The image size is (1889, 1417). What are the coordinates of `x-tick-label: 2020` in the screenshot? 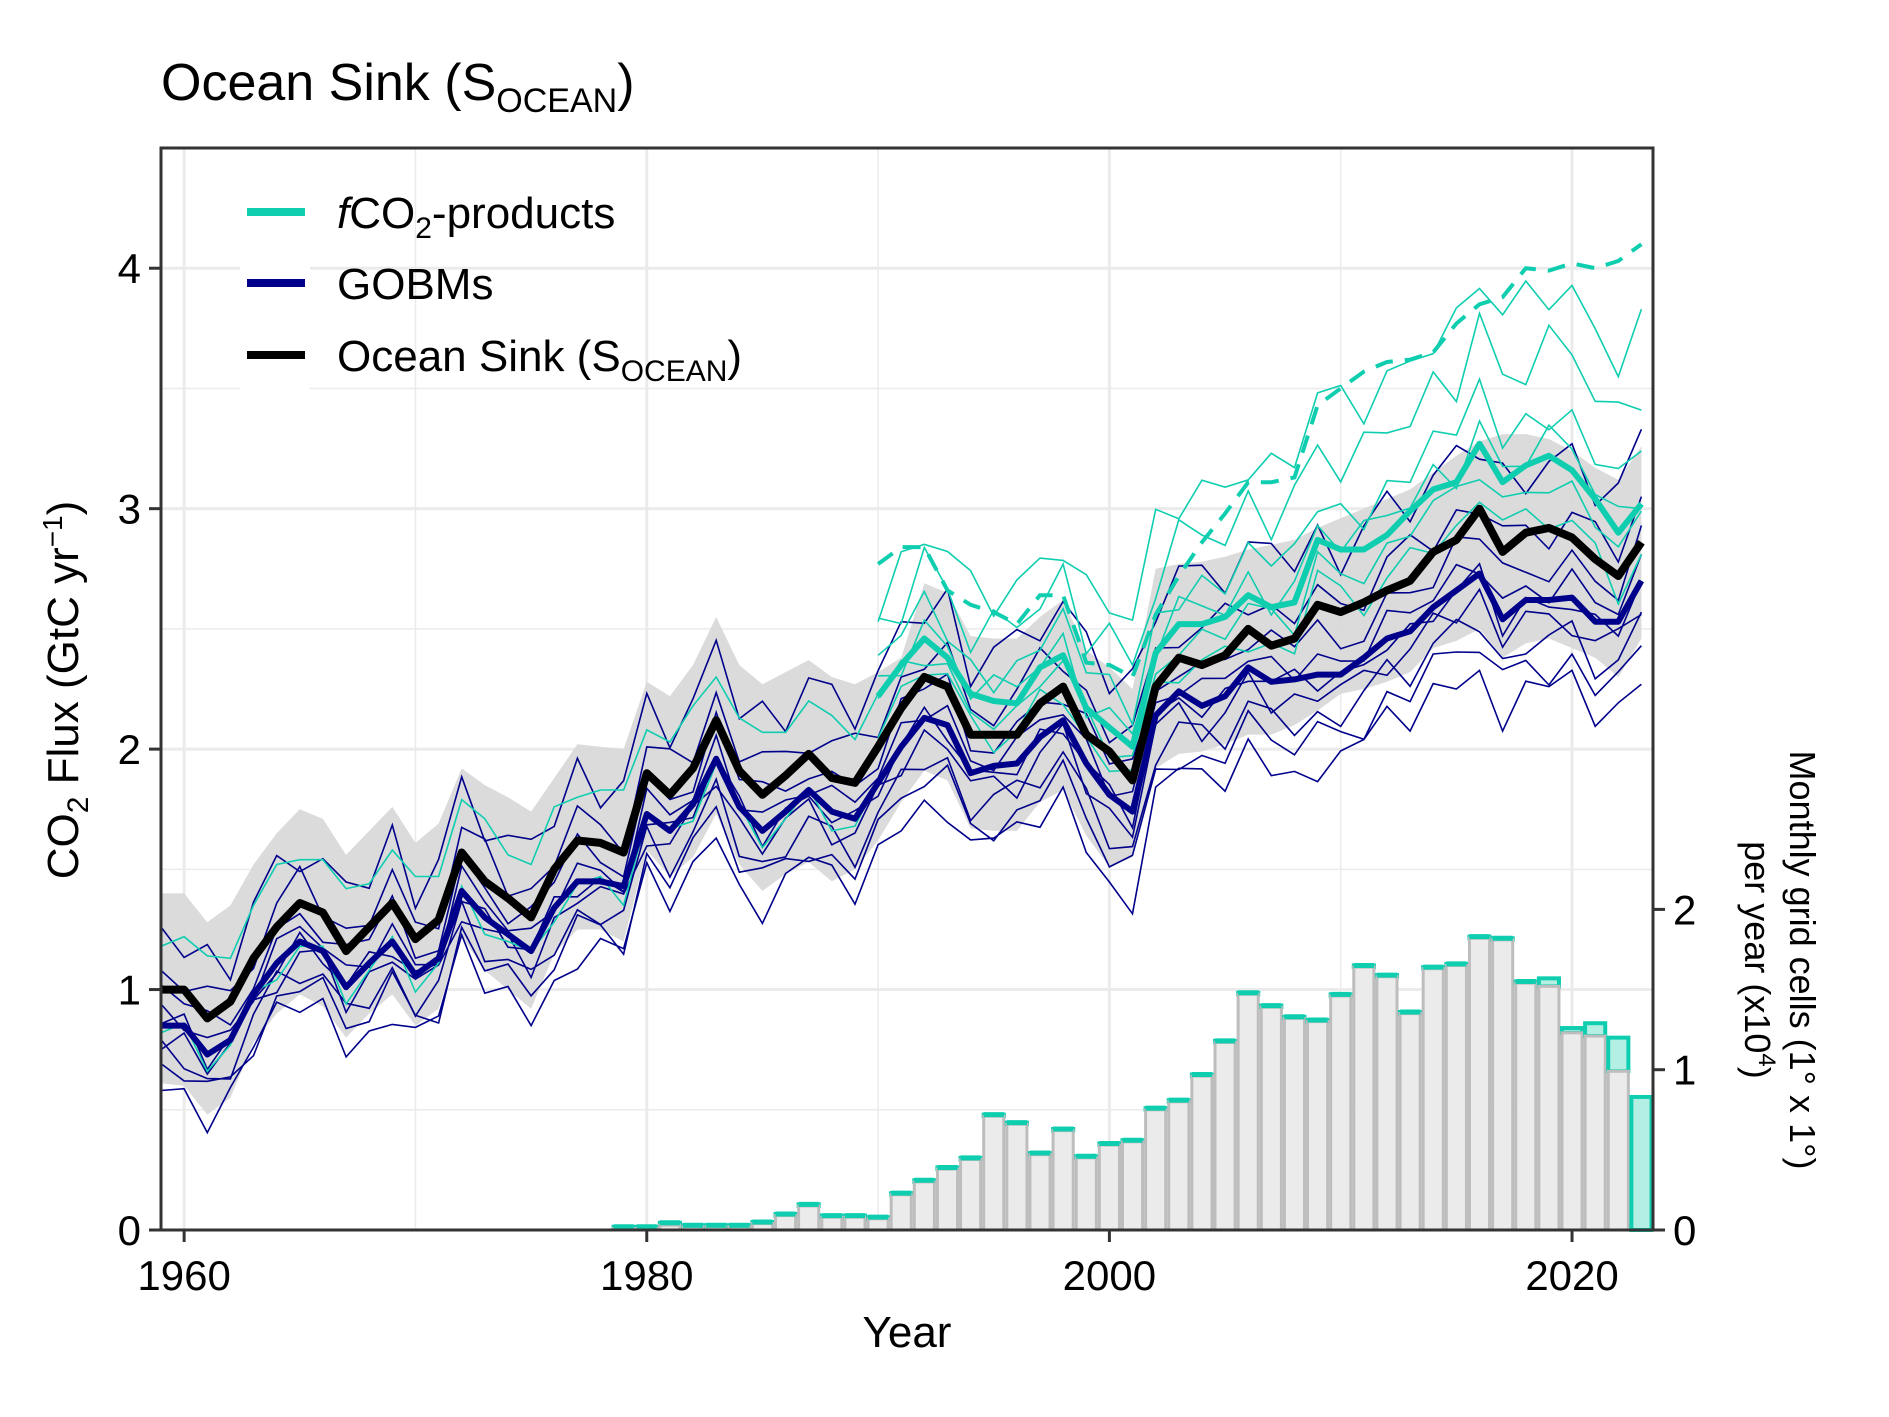 It's located at (1571, 1275).